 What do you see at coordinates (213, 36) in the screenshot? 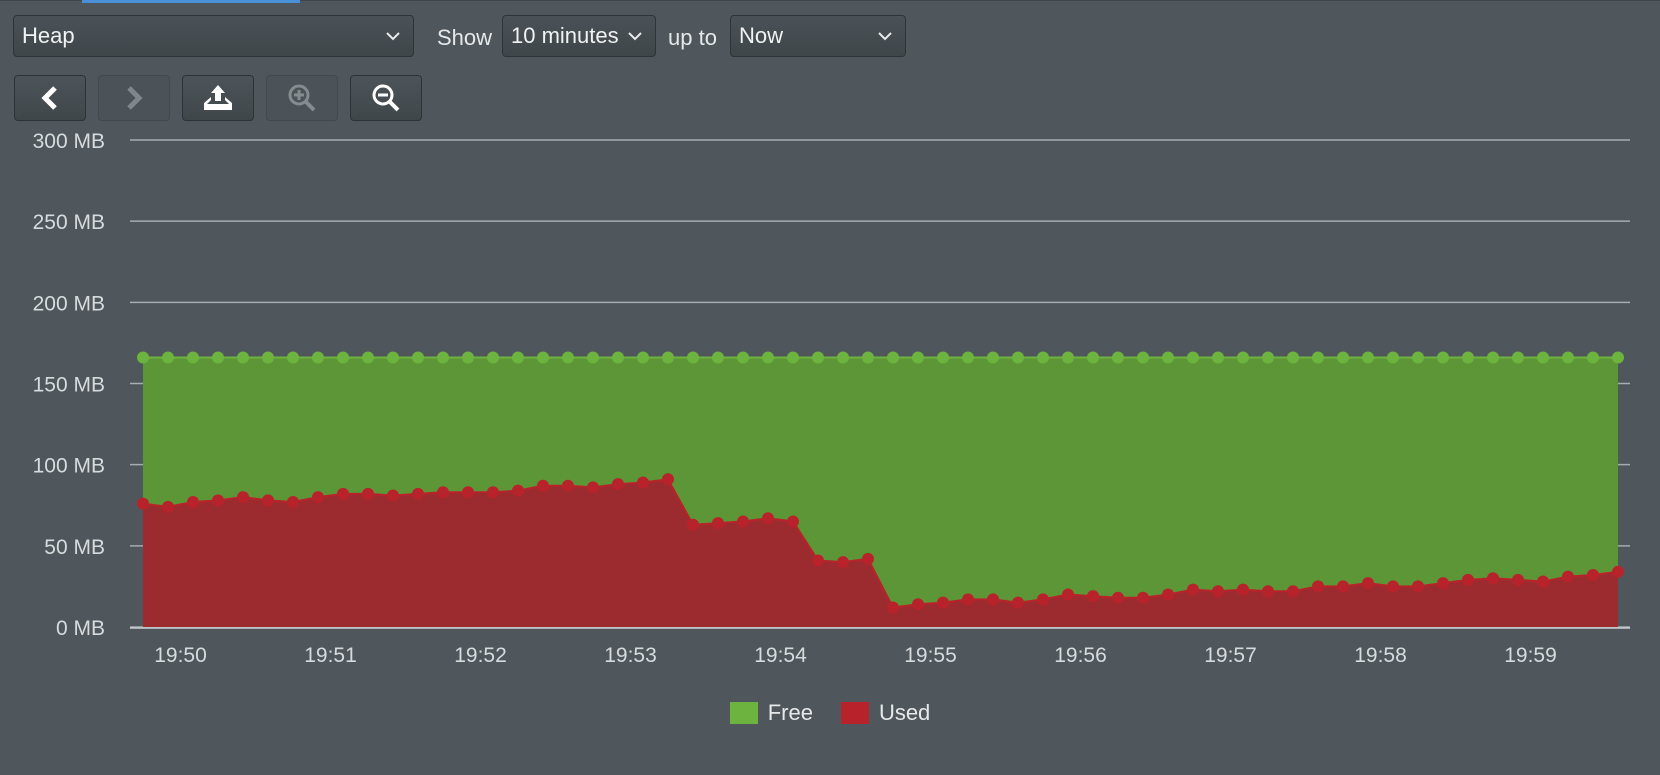
I see `metric-select: Heap` at bounding box center [213, 36].